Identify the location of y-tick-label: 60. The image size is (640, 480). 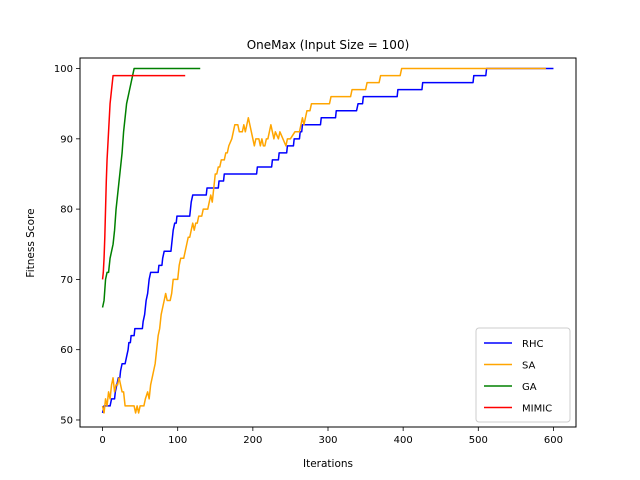
(66, 350).